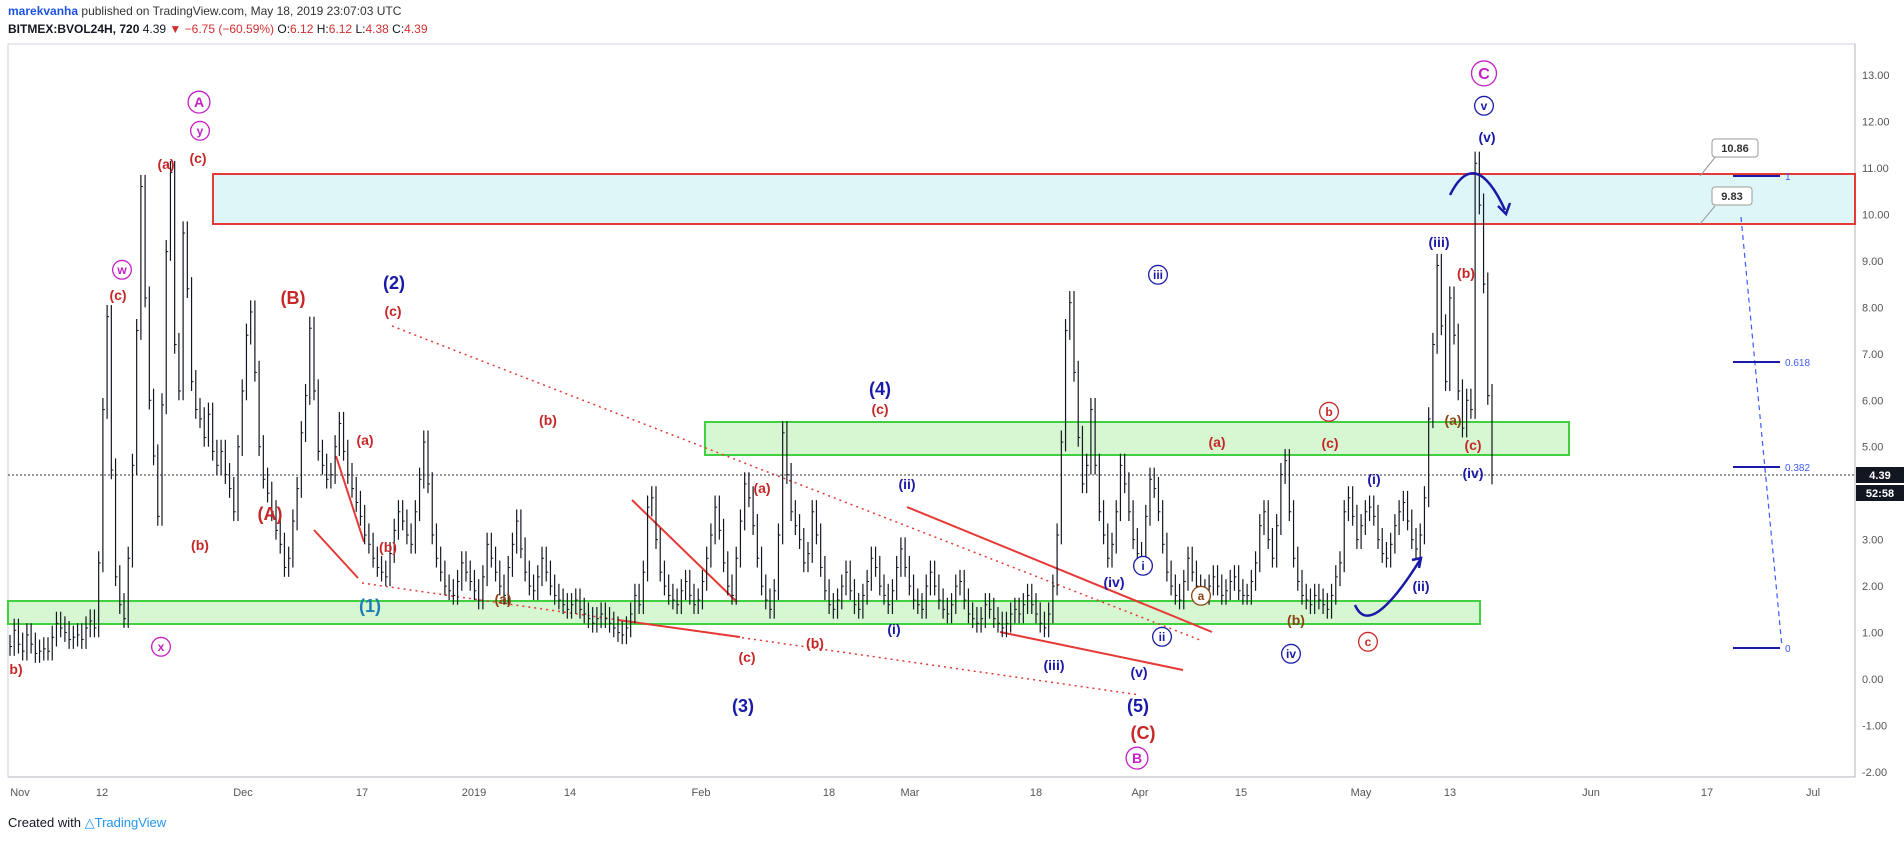 This screenshot has height=842, width=1904. I want to click on high-label: H:, so click(322, 29).